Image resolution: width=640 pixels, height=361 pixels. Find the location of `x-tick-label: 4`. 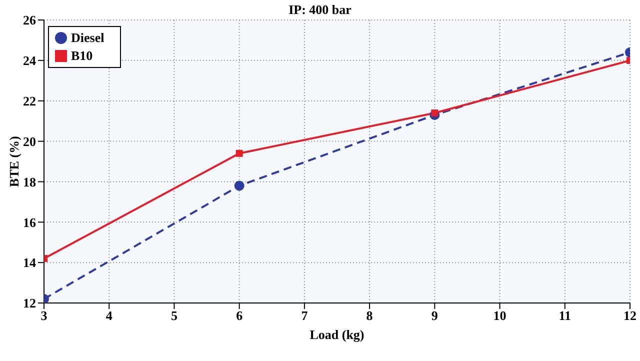

x-tick-label: 4 is located at coordinates (109, 316).